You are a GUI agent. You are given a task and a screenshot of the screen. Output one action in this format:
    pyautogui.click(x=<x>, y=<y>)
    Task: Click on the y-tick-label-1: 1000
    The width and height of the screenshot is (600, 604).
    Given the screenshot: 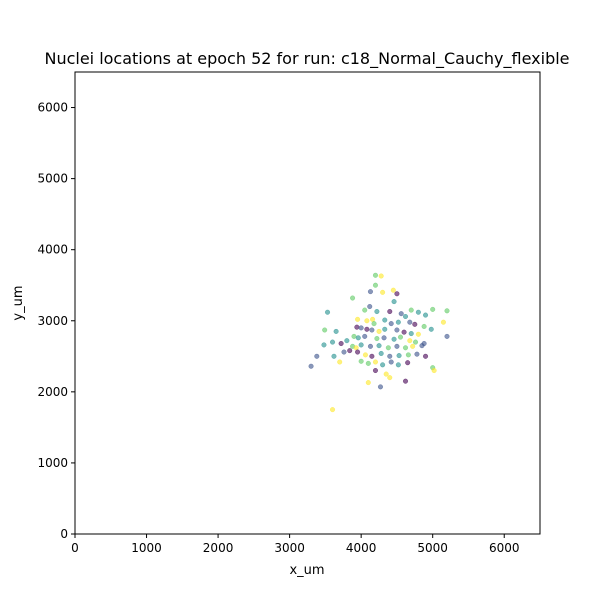 What is the action you would take?
    pyautogui.click(x=52, y=463)
    